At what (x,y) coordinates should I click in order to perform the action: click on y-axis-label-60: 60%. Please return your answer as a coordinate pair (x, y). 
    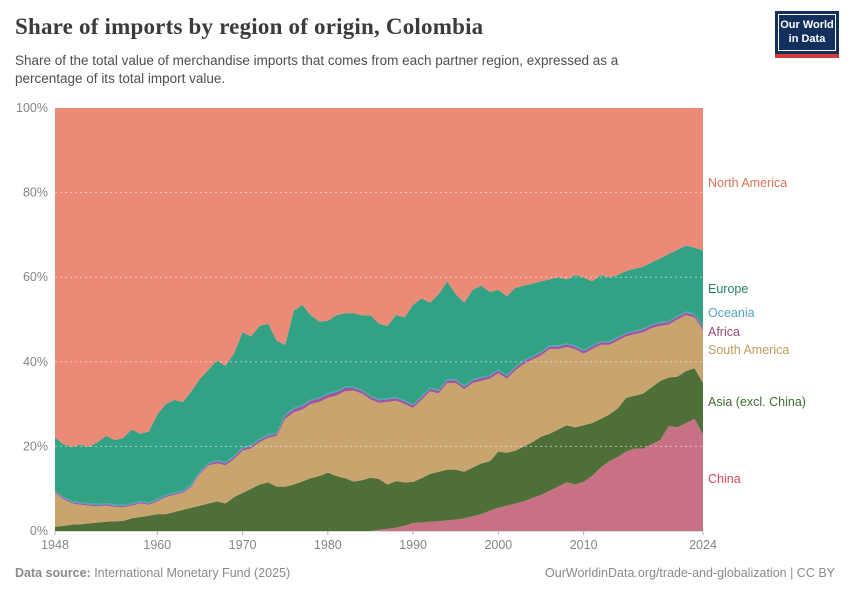
    Looking at the image, I should click on (35, 277).